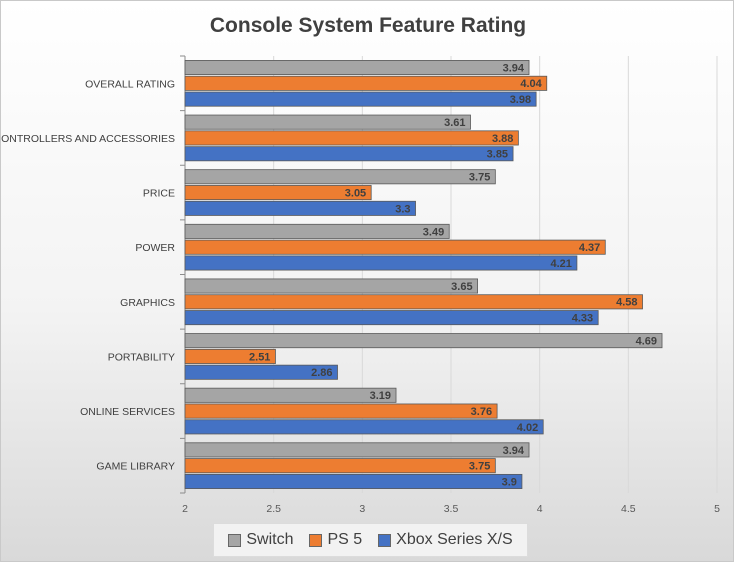  Describe the element at coordinates (316, 540) in the screenshot. I see `legend-swatch-ps5` at that location.